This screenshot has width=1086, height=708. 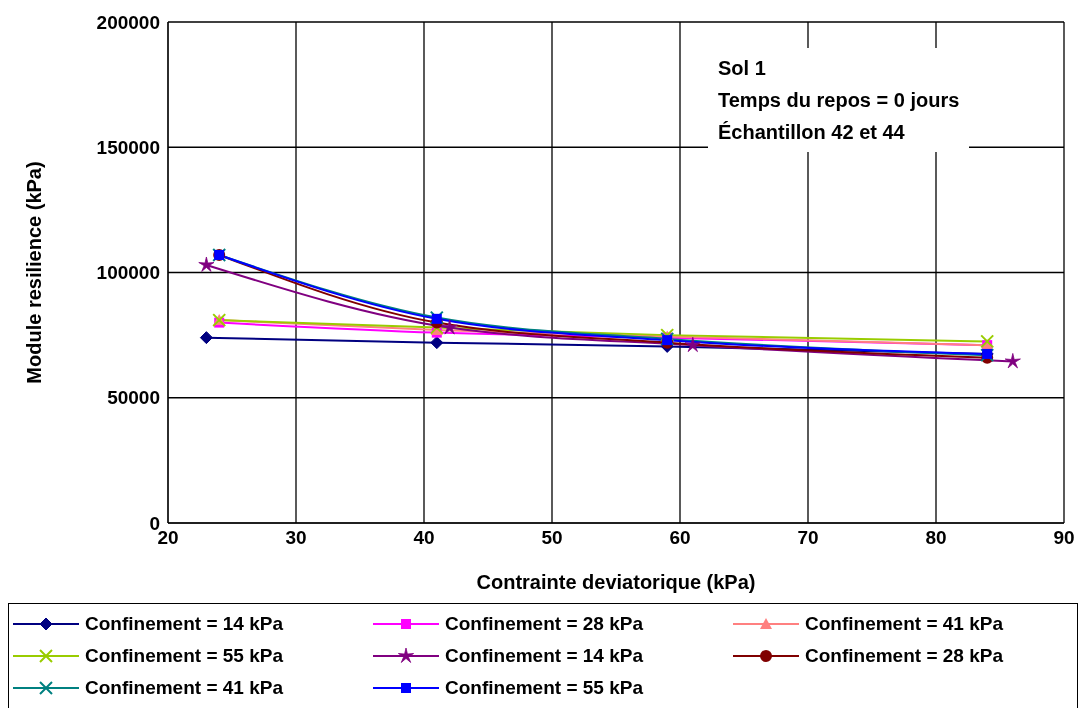 I want to click on x-tick-label: 90, so click(x=1064, y=538).